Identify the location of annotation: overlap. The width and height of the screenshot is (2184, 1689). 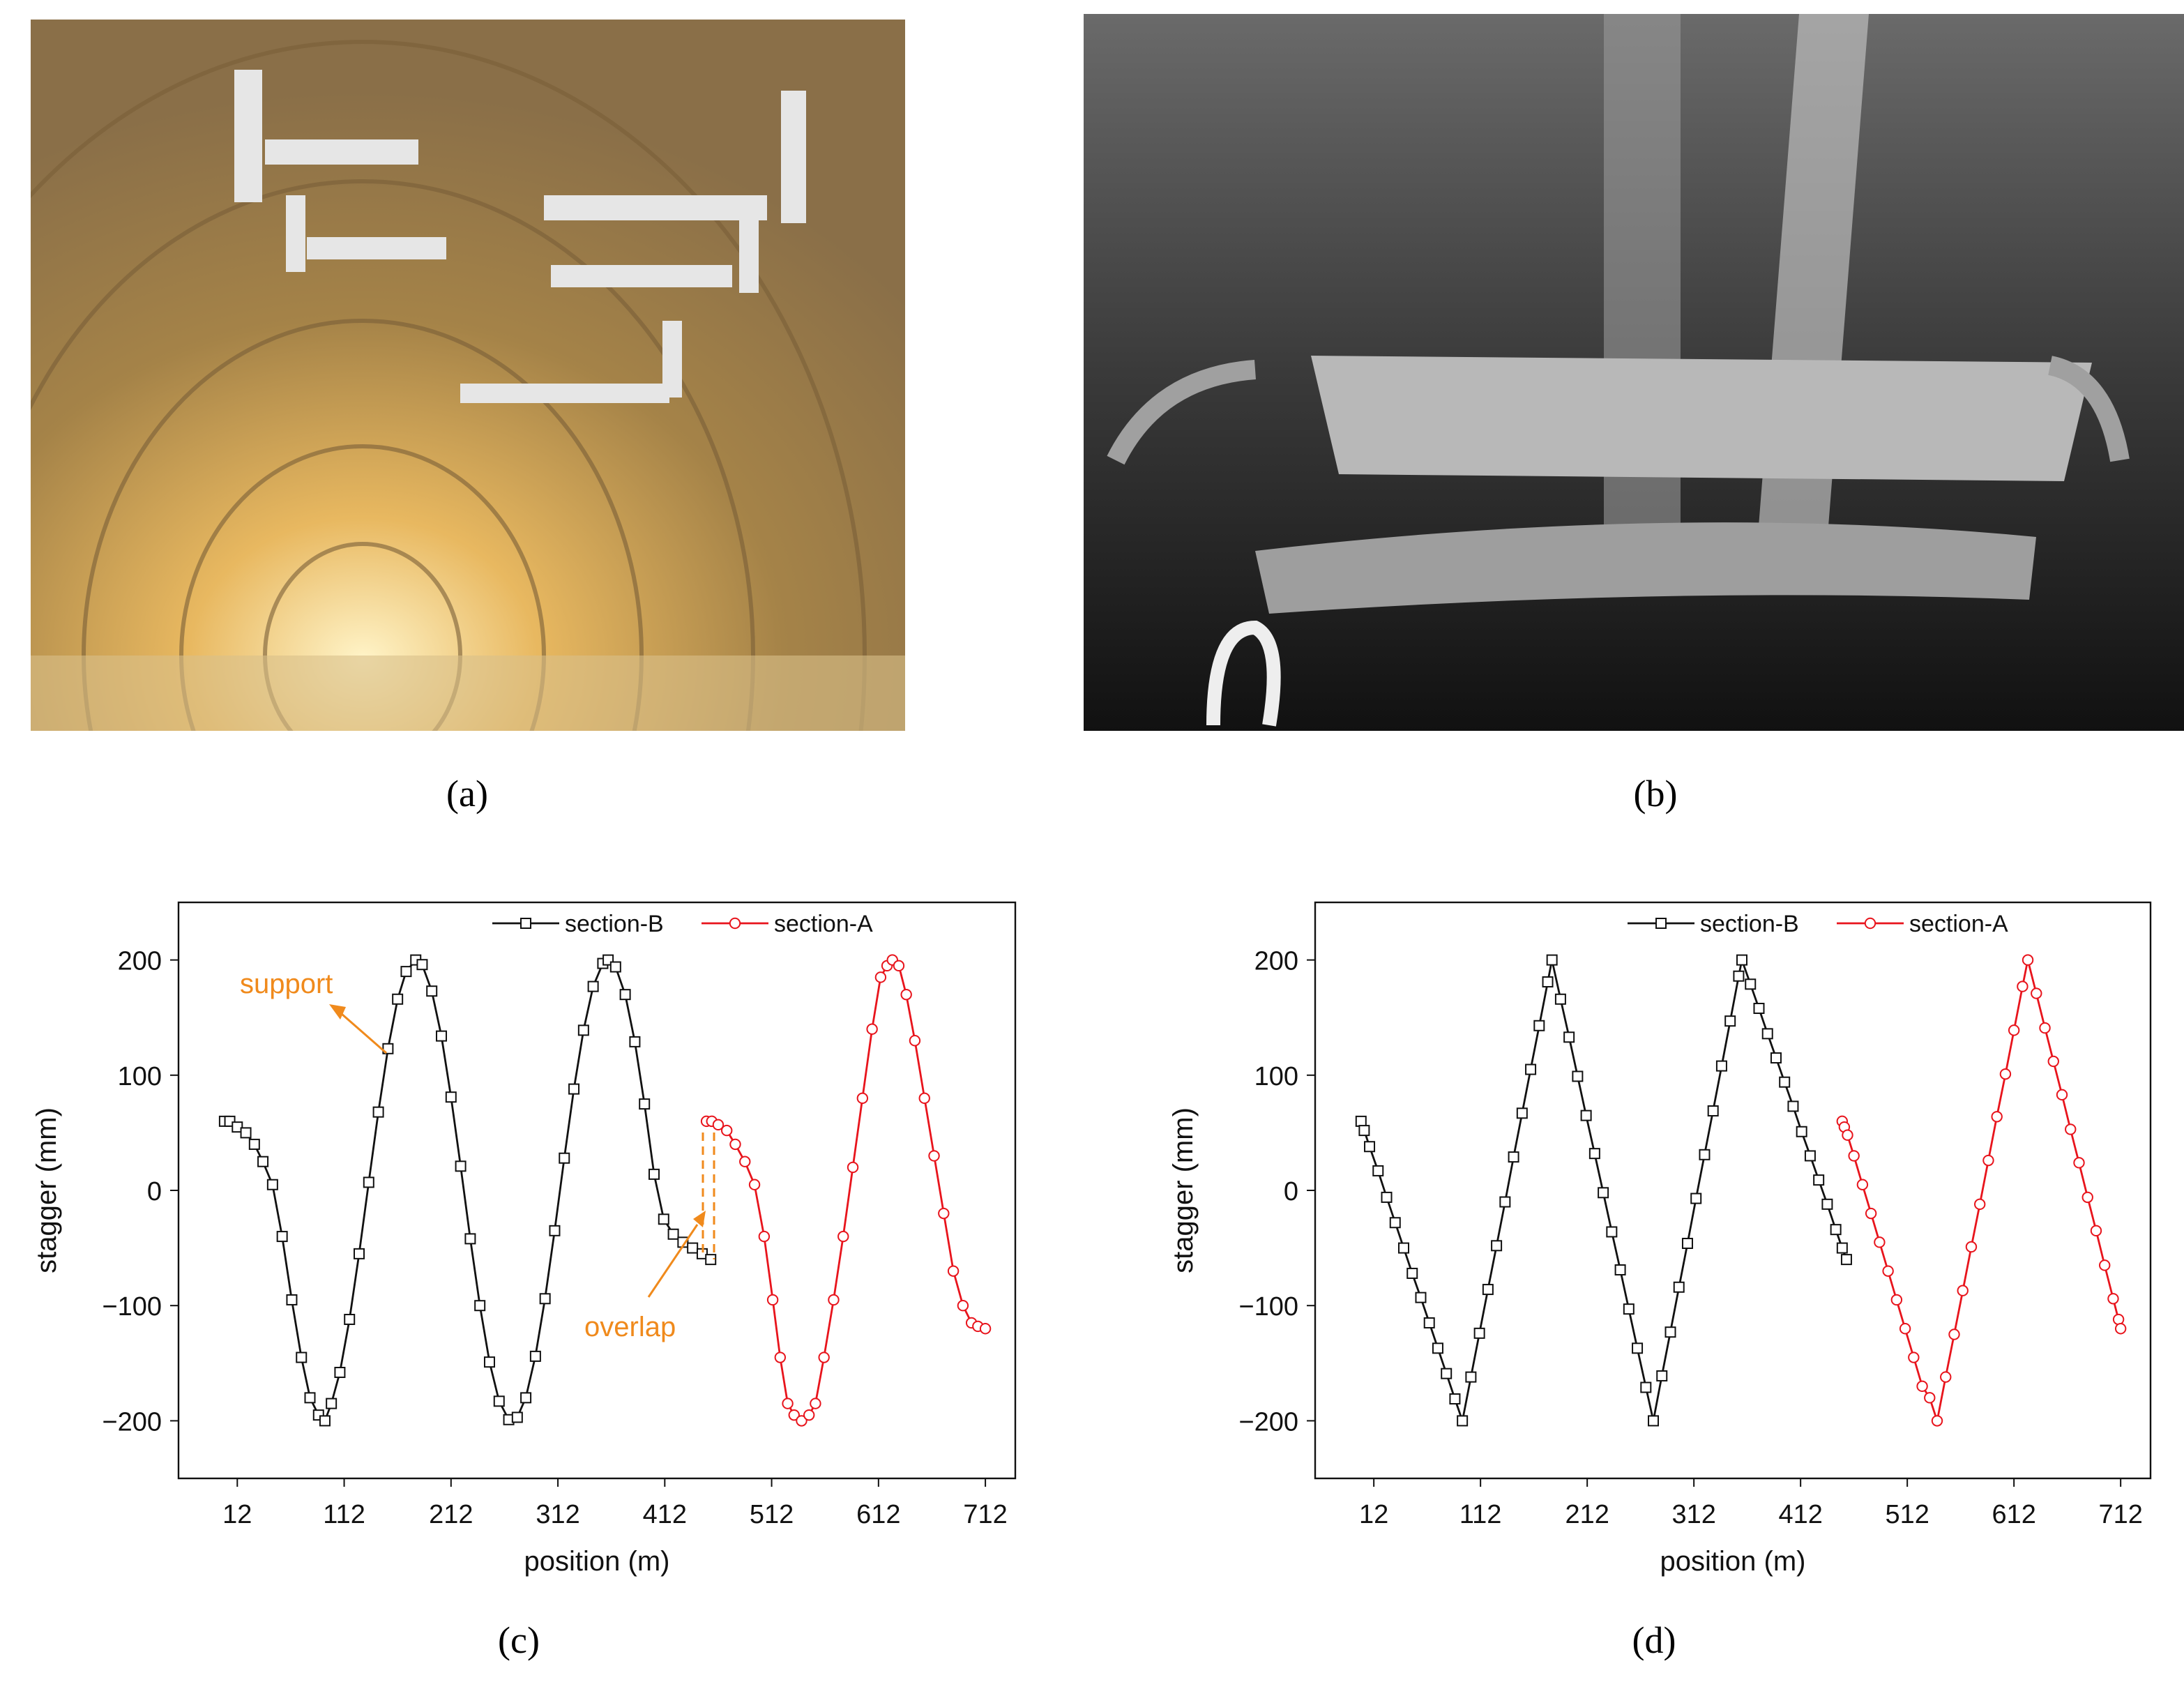
(630, 1327).